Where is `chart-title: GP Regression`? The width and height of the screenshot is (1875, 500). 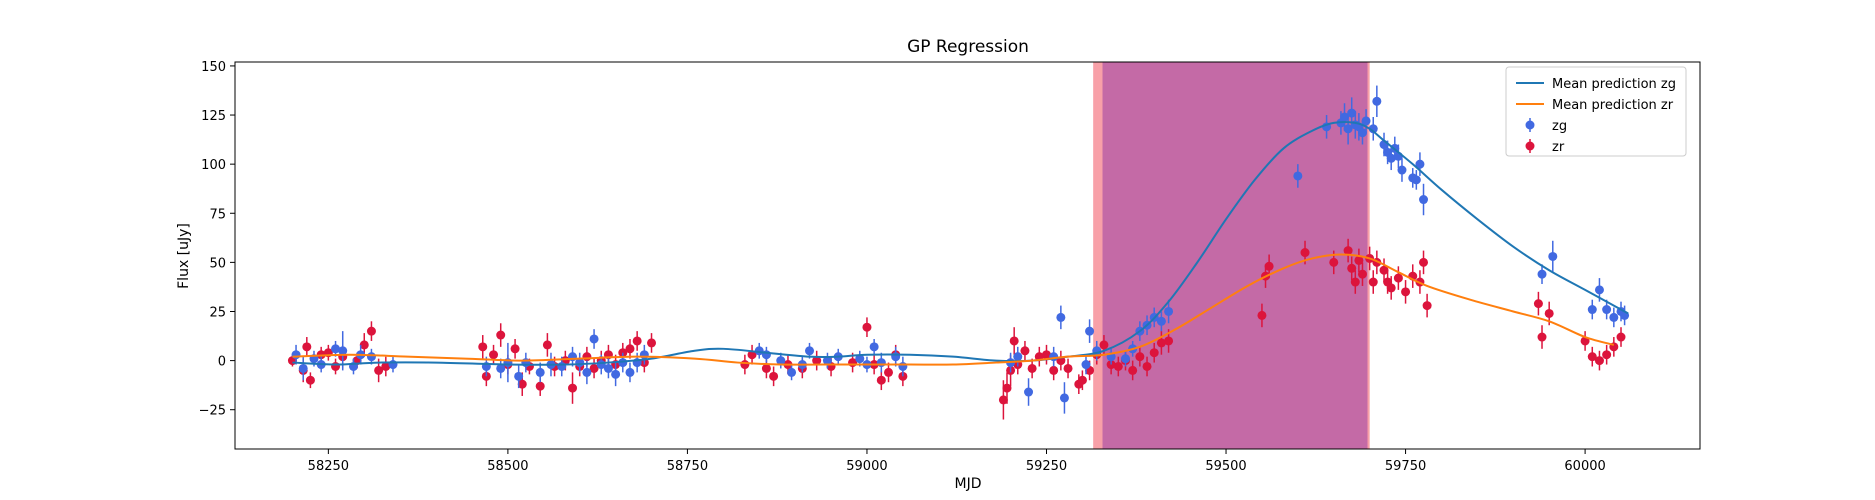
chart-title: GP Regression is located at coordinates (968, 47).